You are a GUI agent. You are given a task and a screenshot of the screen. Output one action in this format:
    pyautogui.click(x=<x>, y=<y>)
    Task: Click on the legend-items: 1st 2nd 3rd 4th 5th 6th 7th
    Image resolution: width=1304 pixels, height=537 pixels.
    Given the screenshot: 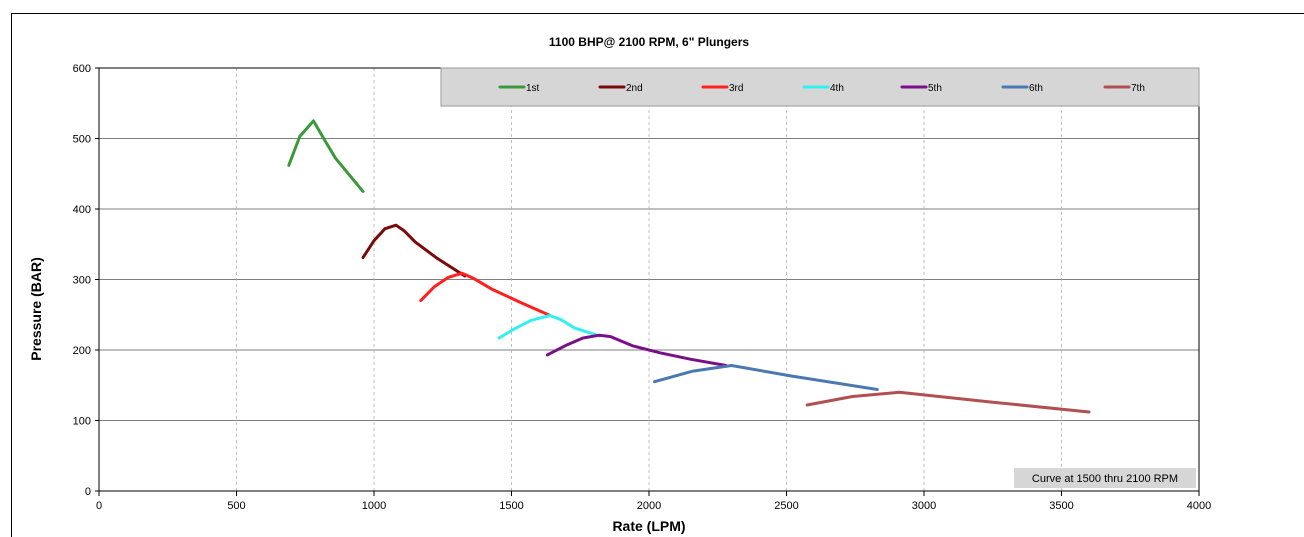 What is the action you would take?
    pyautogui.click(x=821, y=88)
    